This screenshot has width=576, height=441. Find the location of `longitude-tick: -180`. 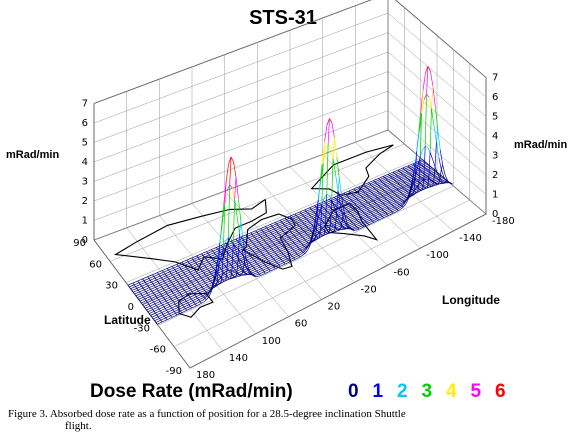

longitude-tick: -180 is located at coordinates (503, 221).